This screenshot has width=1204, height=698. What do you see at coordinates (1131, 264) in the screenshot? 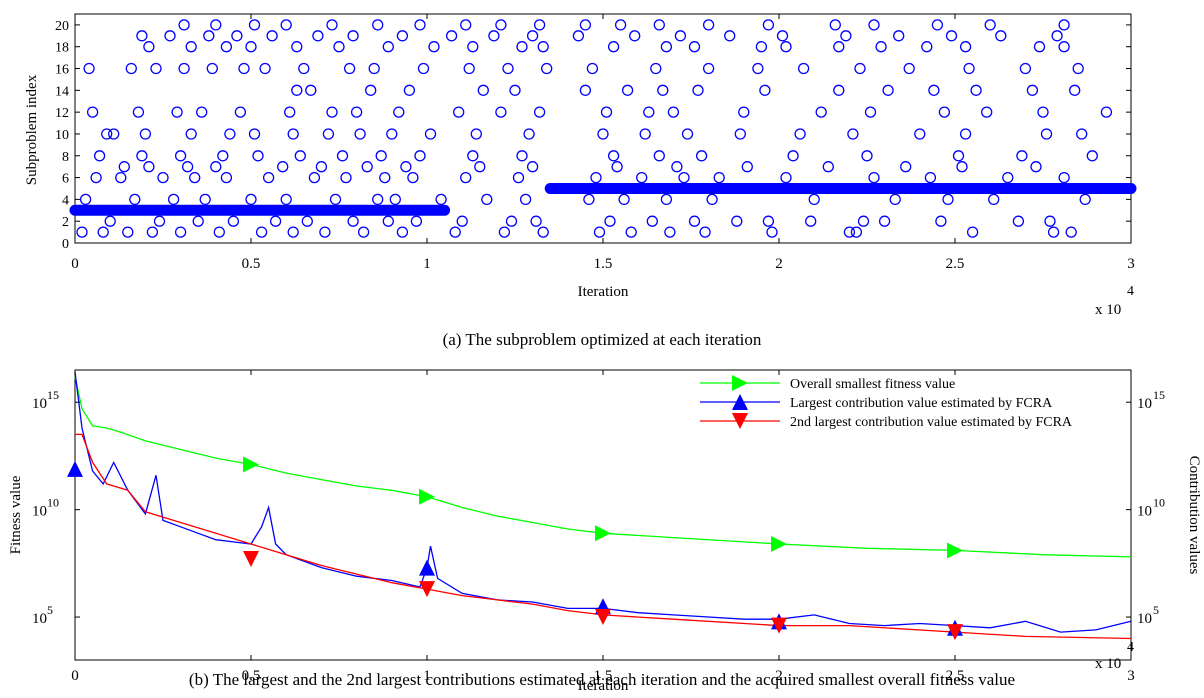
I see `x-tick-label: 3` at bounding box center [1131, 264].